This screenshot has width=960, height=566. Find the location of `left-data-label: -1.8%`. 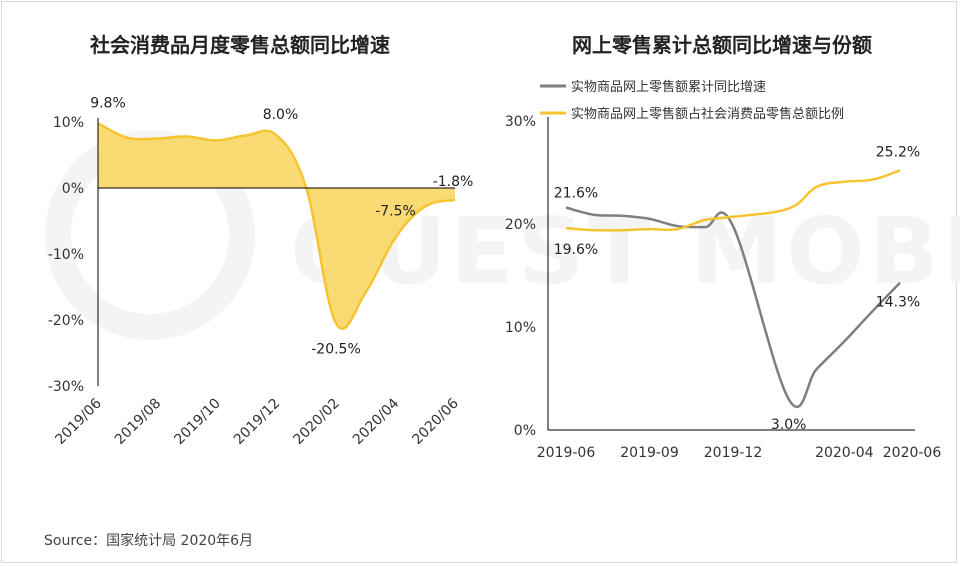

left-data-label: -1.8% is located at coordinates (453, 182).